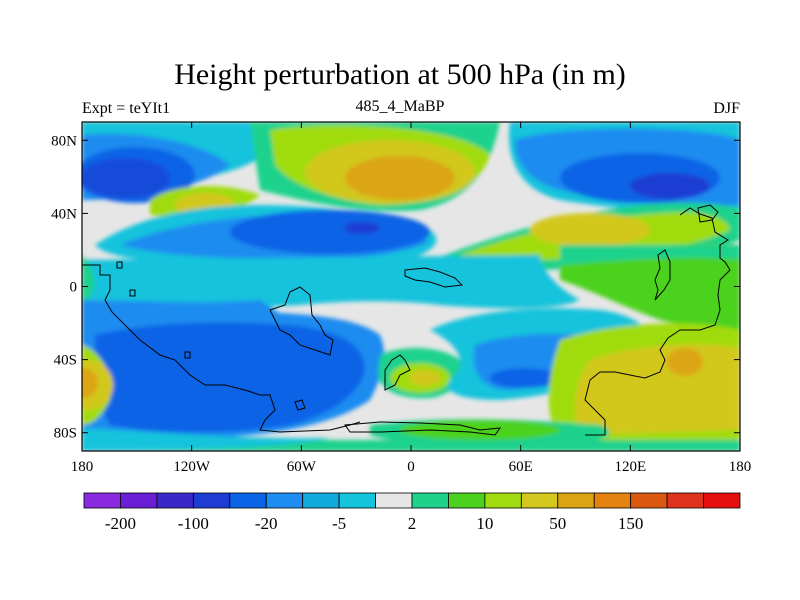 The width and height of the screenshot is (800, 600). I want to click on colorbar-label: 2, so click(412, 523).